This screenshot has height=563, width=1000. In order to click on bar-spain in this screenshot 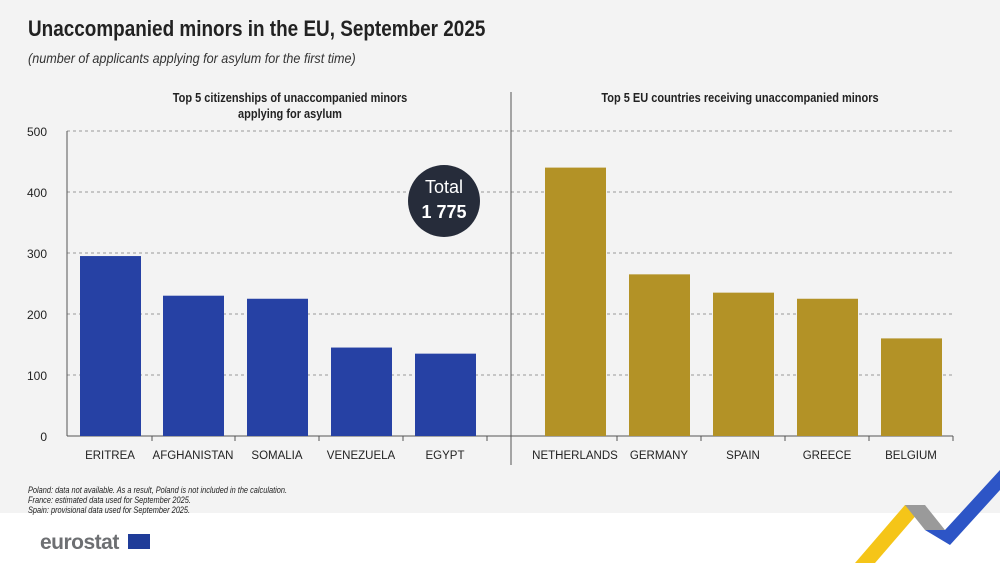, I will do `click(743, 364)`.